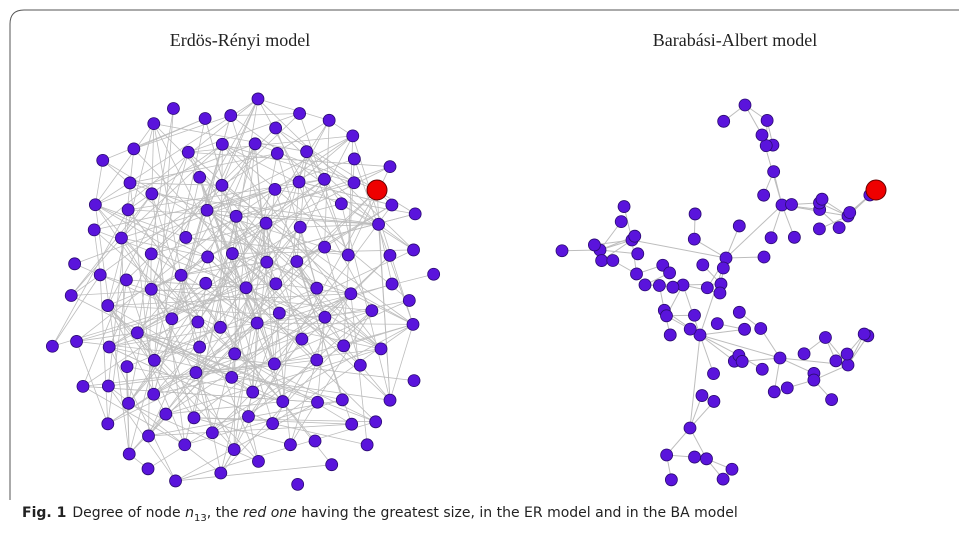 The image size is (959, 538). What do you see at coordinates (876, 190) in the screenshot?
I see `highlight-node` at bounding box center [876, 190].